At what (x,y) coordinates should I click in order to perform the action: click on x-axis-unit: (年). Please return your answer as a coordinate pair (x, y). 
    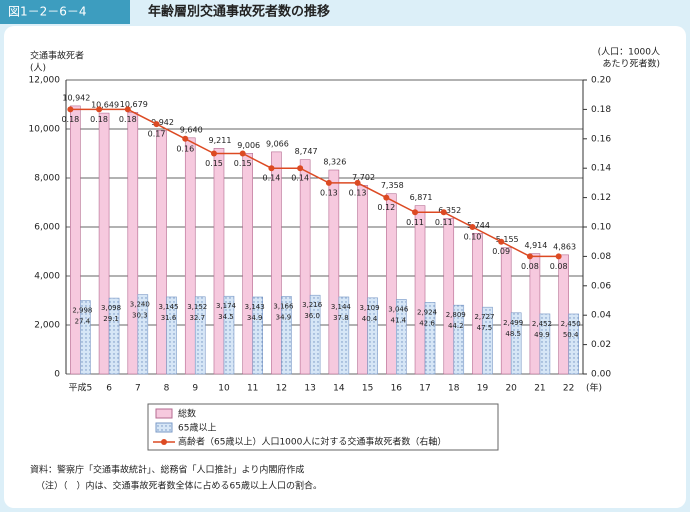
    Looking at the image, I should click on (594, 388).